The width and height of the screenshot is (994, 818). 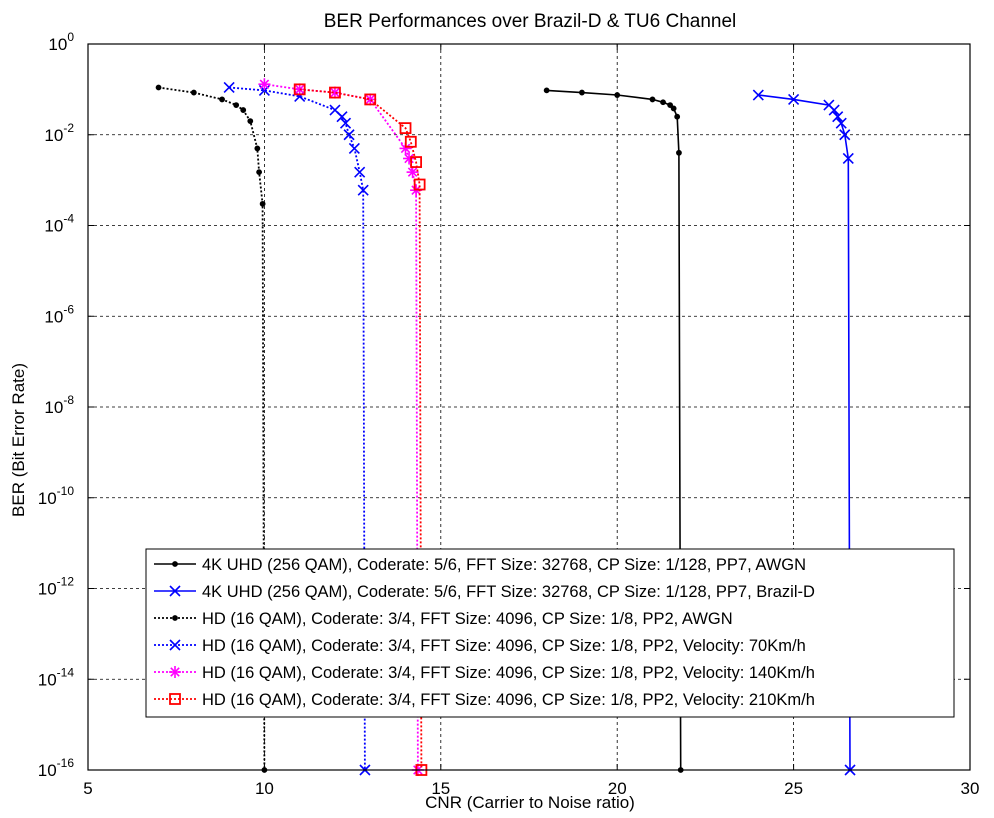 I want to click on y-tick-exponent: -14, so click(x=66, y=672).